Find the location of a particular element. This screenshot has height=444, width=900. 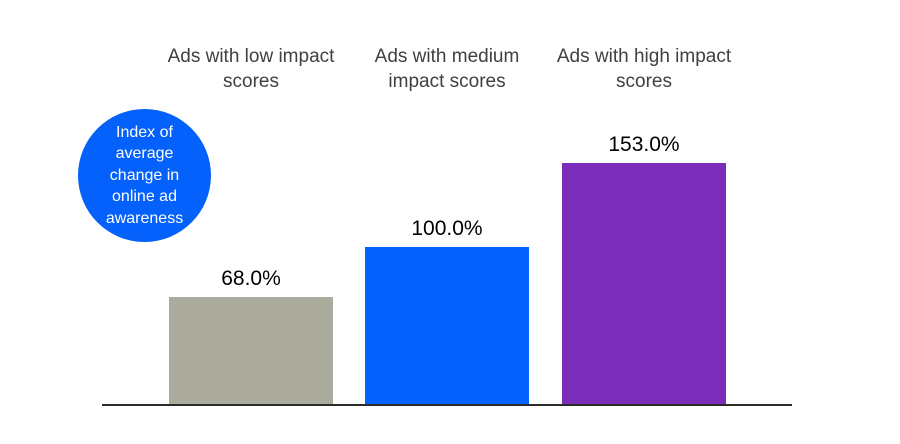

axis-title-line: awareness is located at coordinates (144, 218).